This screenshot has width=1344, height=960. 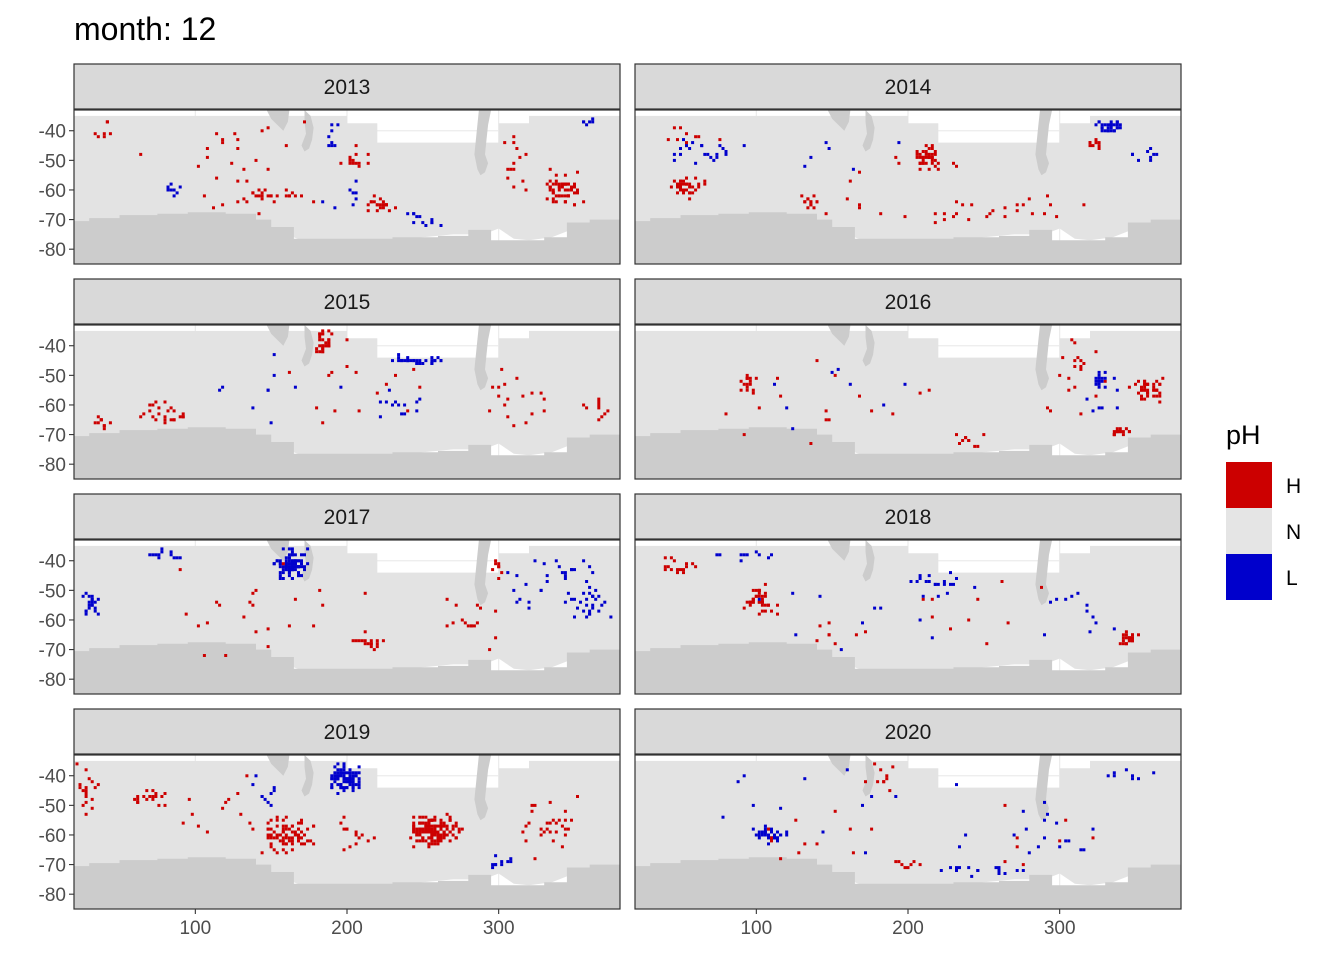 I want to click on south-america-land, so click(x=483, y=358).